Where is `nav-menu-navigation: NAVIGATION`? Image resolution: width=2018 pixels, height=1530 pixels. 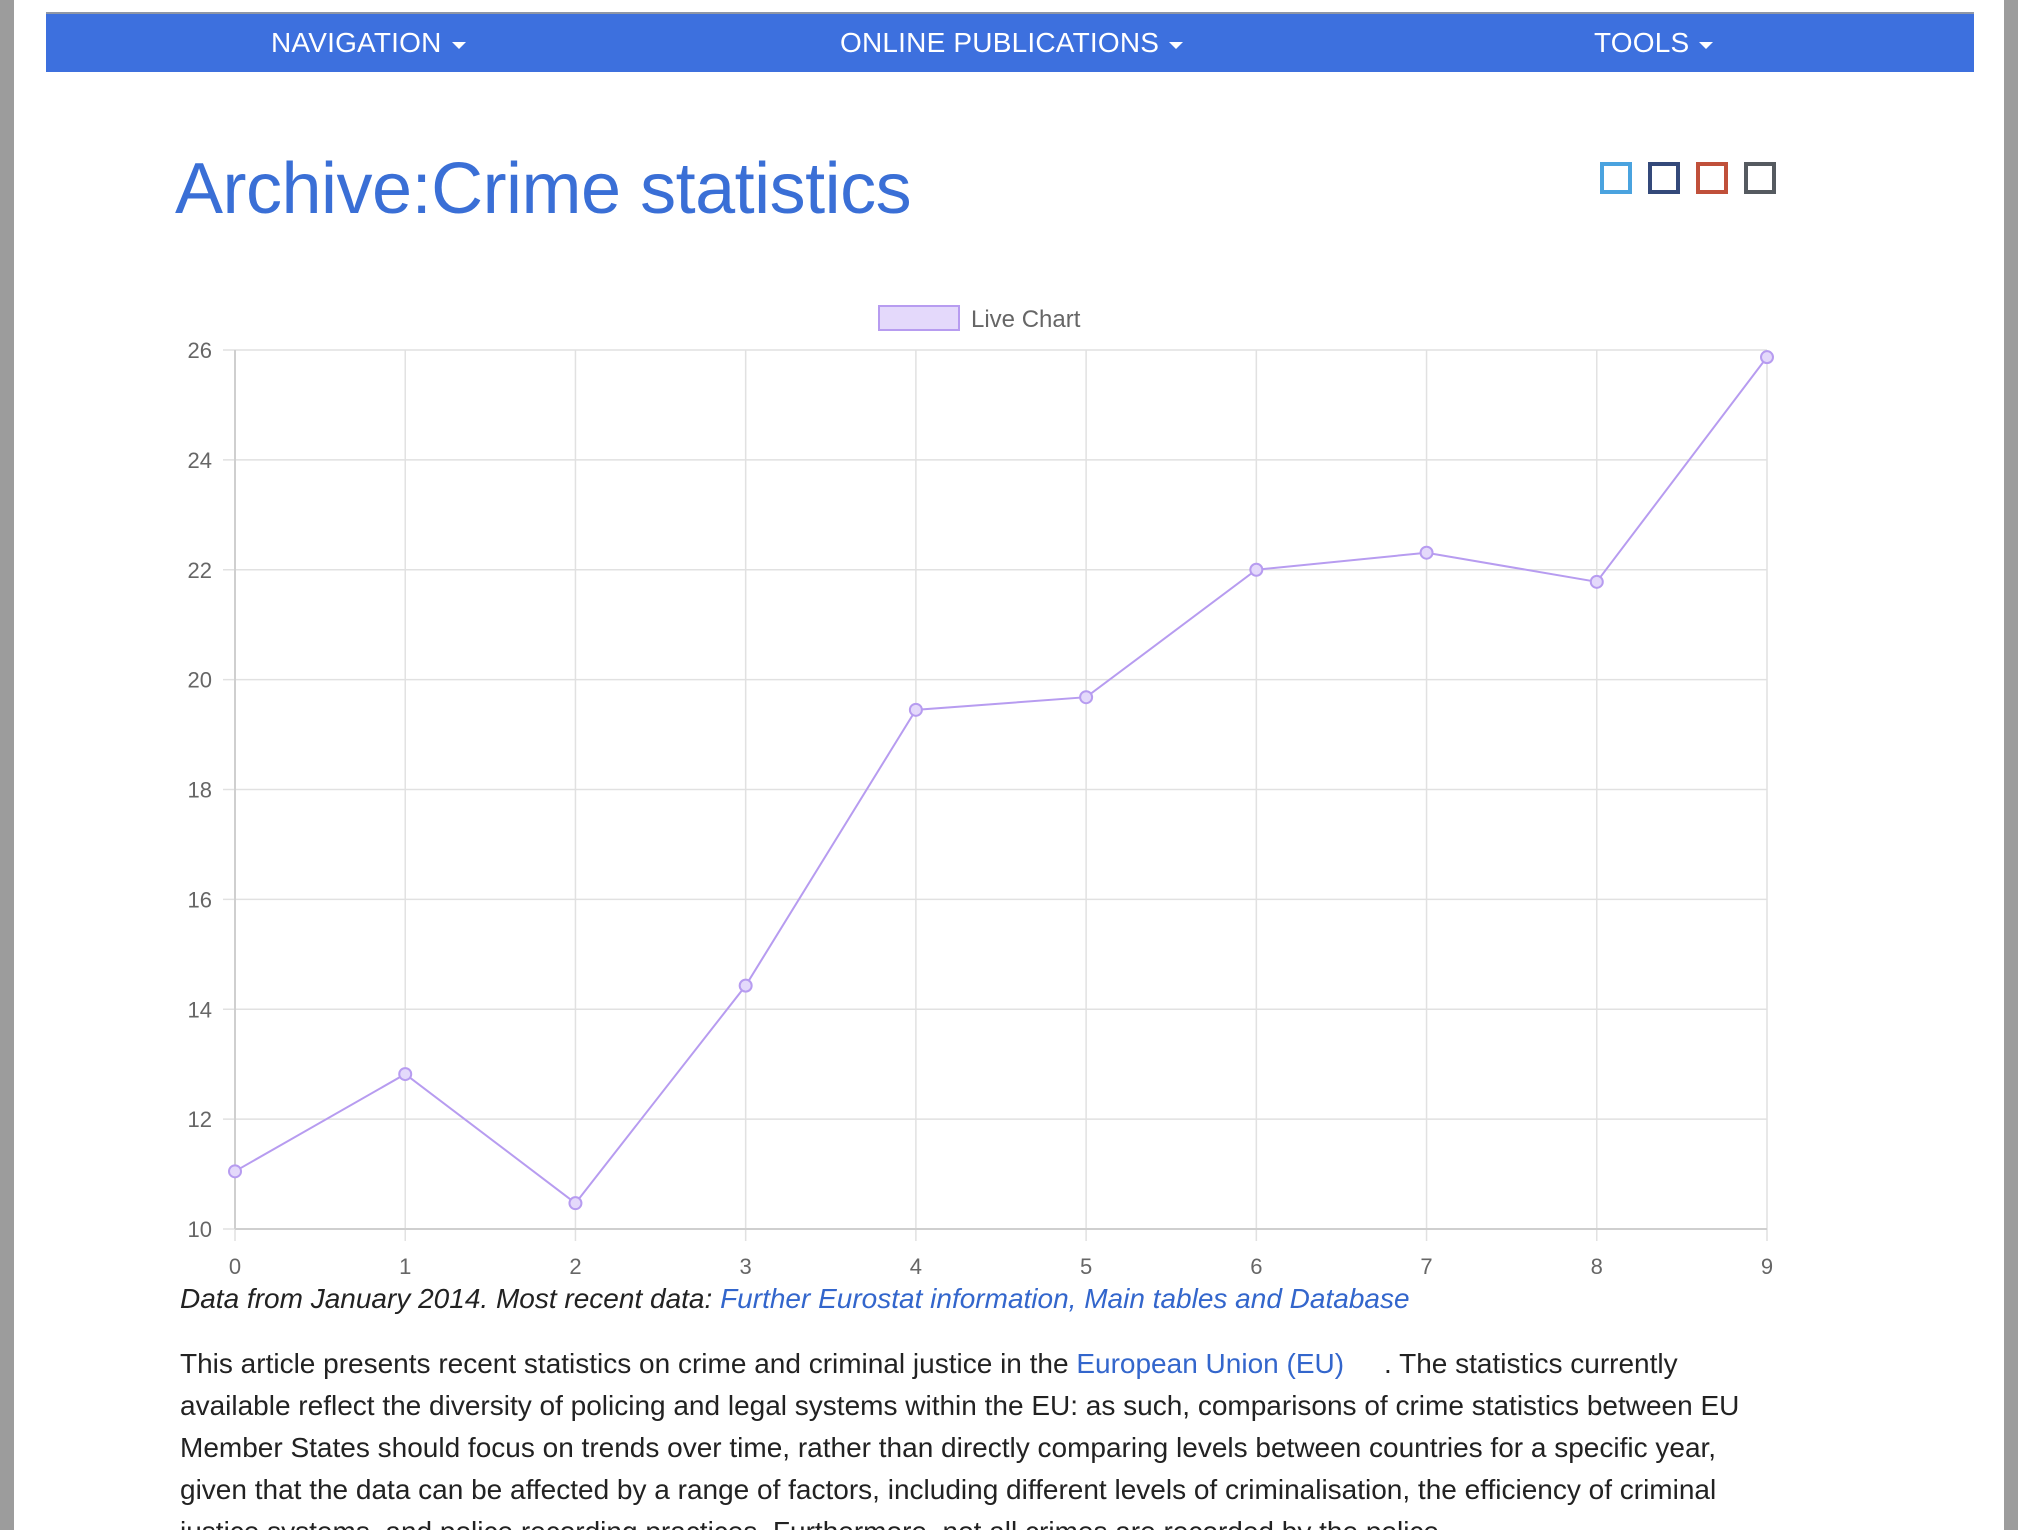 nav-menu-navigation: NAVIGATION is located at coordinates (368, 43).